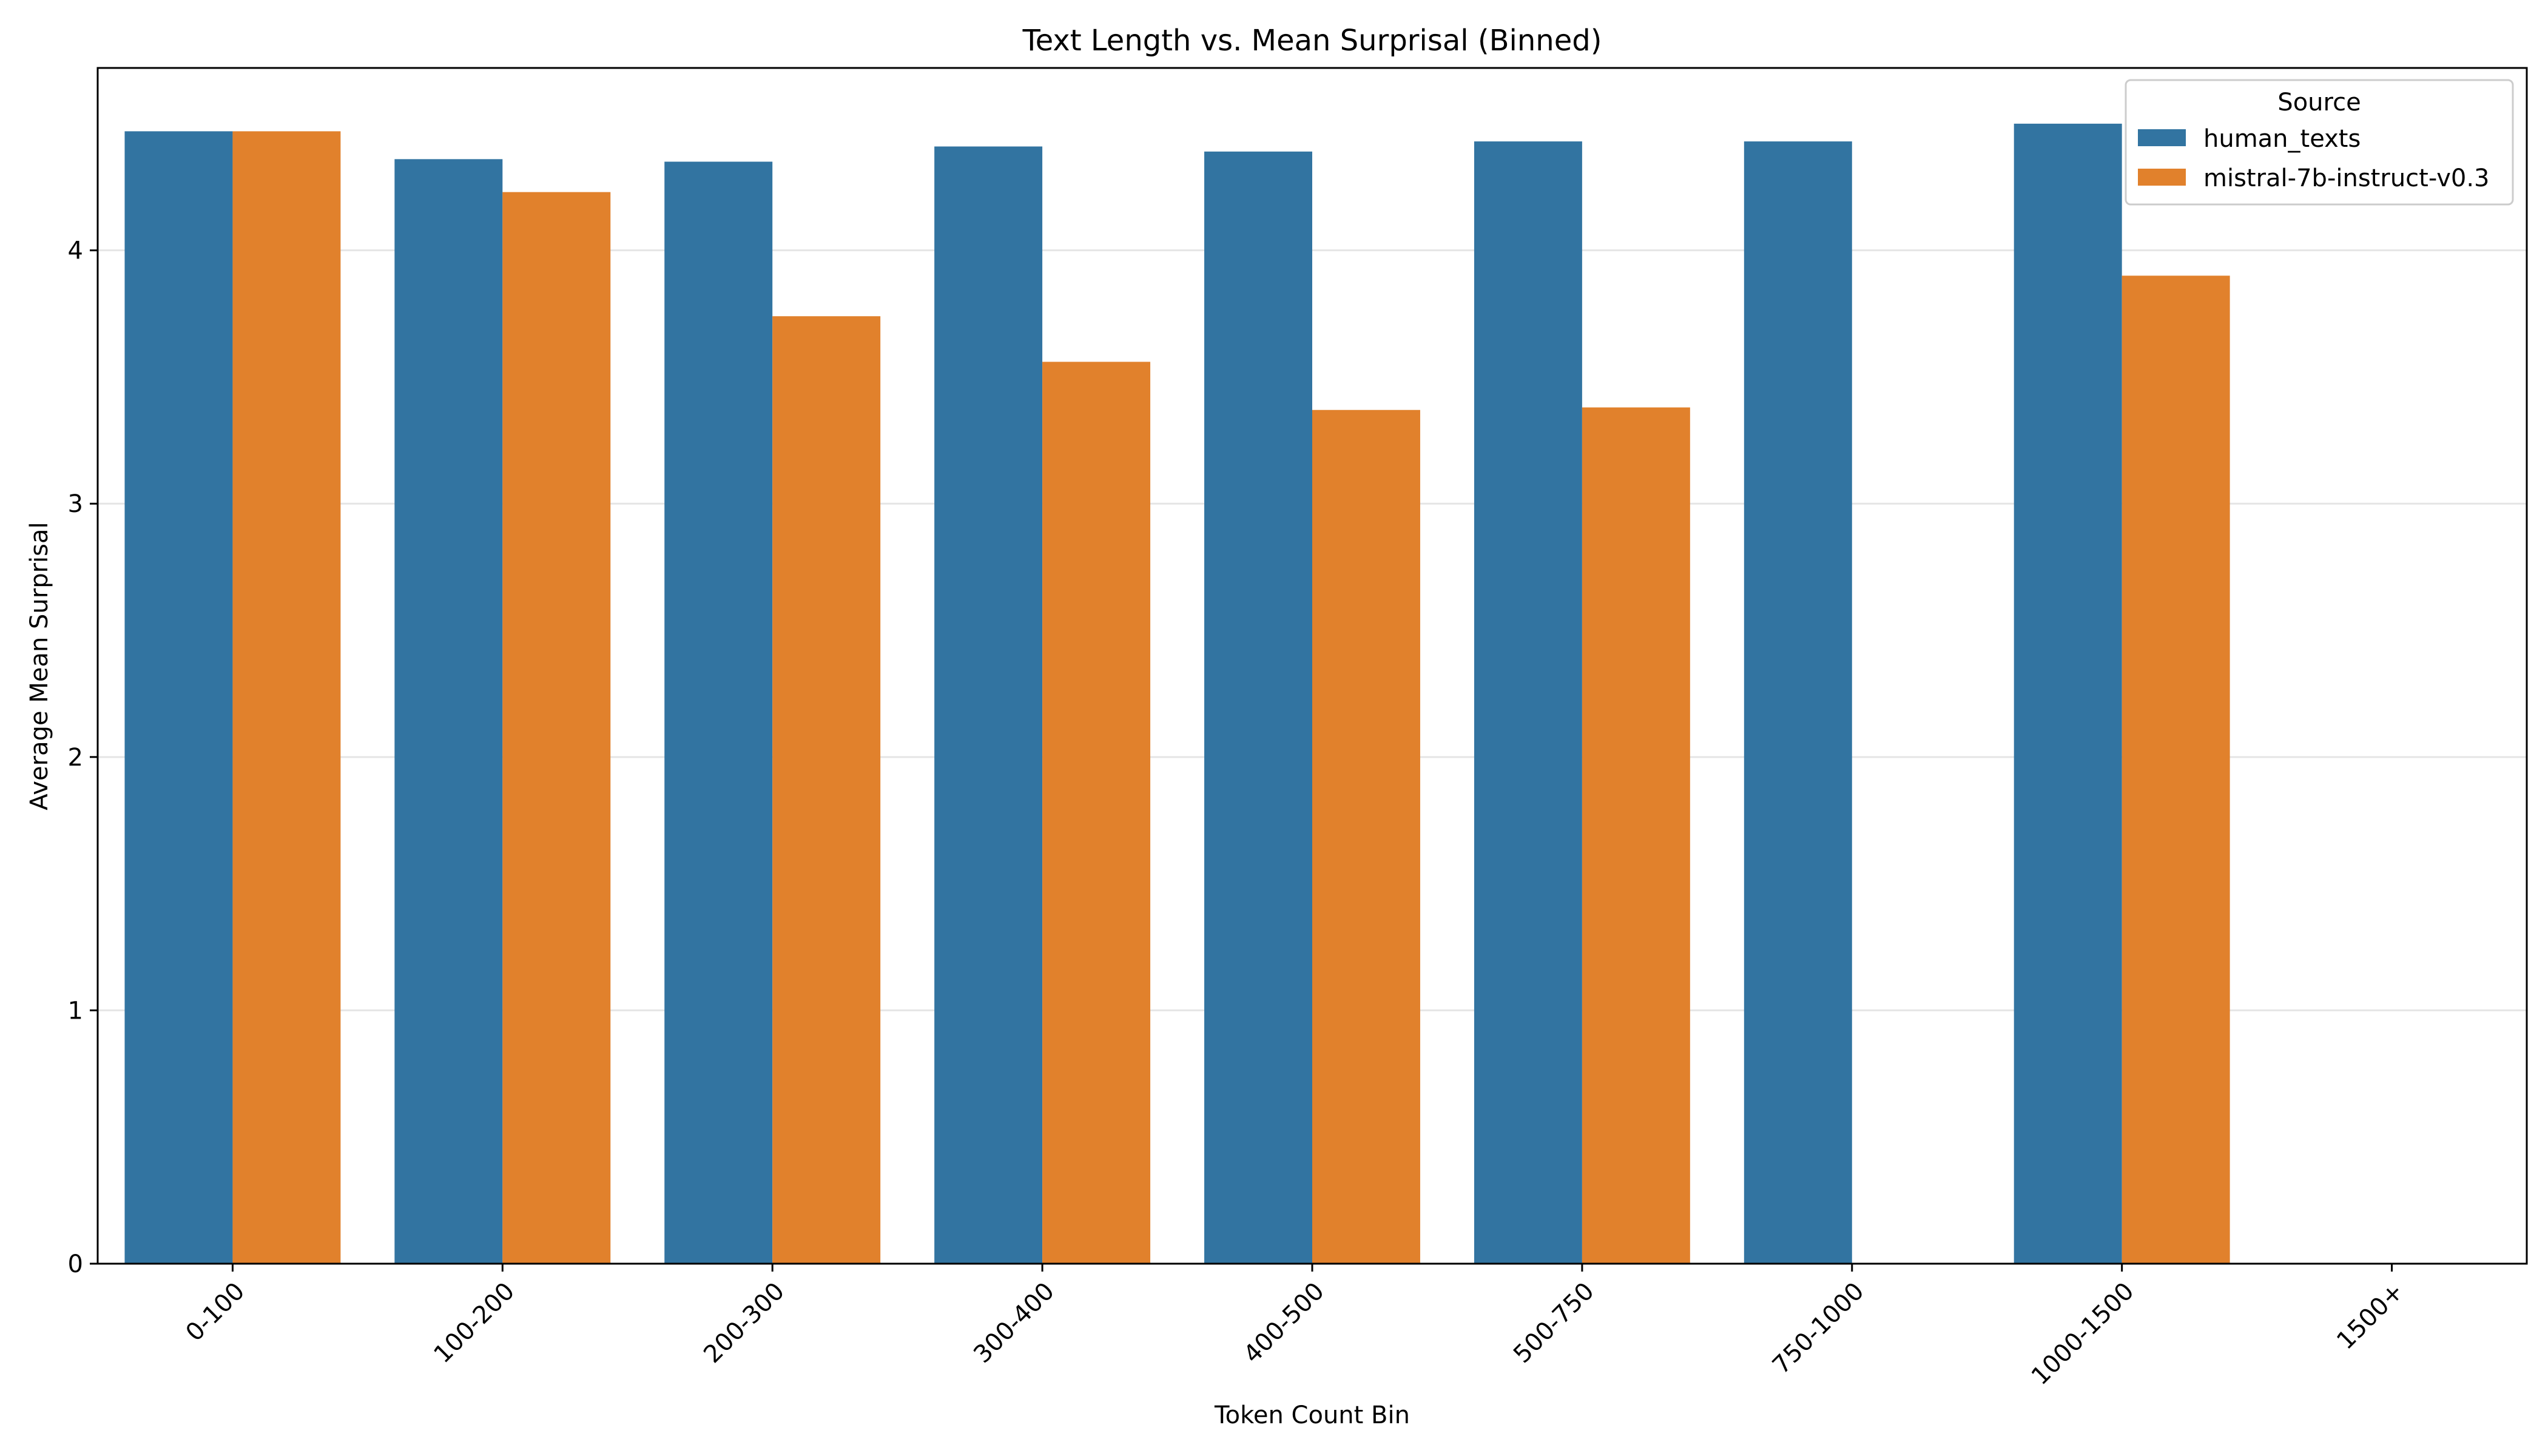 Image resolution: width=2548 pixels, height=1456 pixels. What do you see at coordinates (1312, 1415) in the screenshot?
I see `x-axis-label: Token Count Bin` at bounding box center [1312, 1415].